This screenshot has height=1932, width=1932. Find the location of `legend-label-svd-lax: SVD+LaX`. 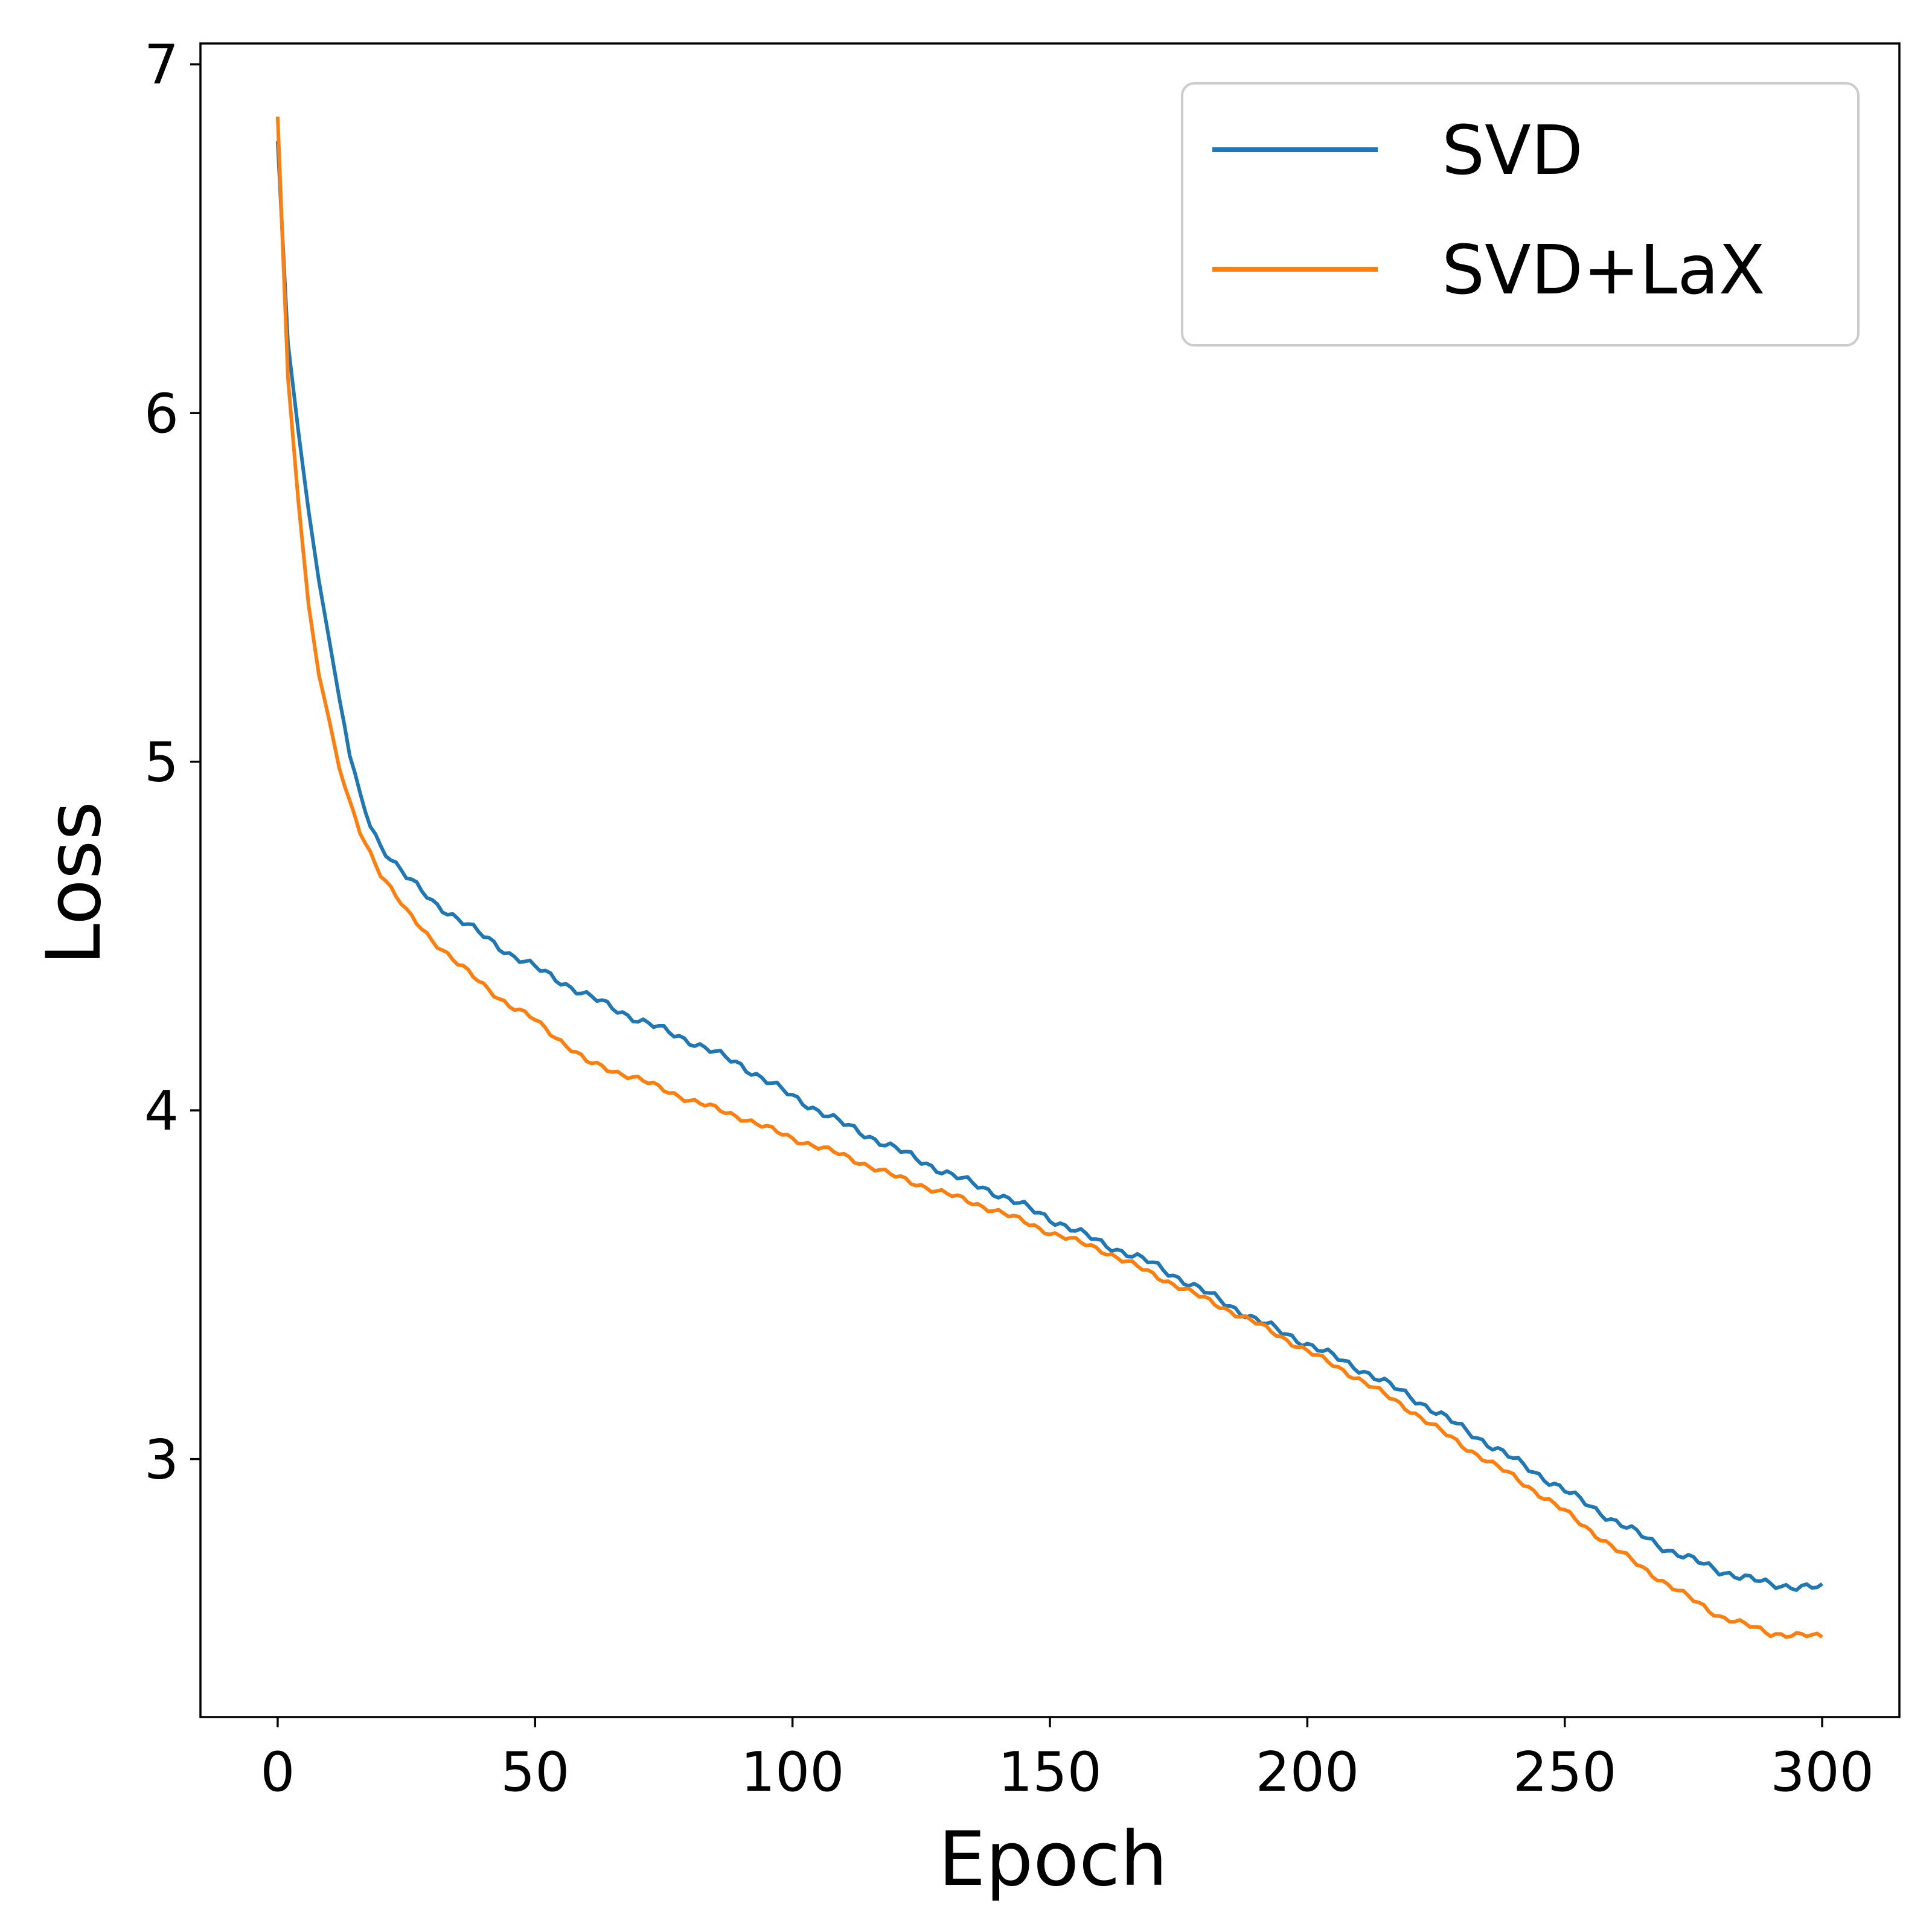

legend-label-svd-lax: SVD+LaX is located at coordinates (1604, 271).